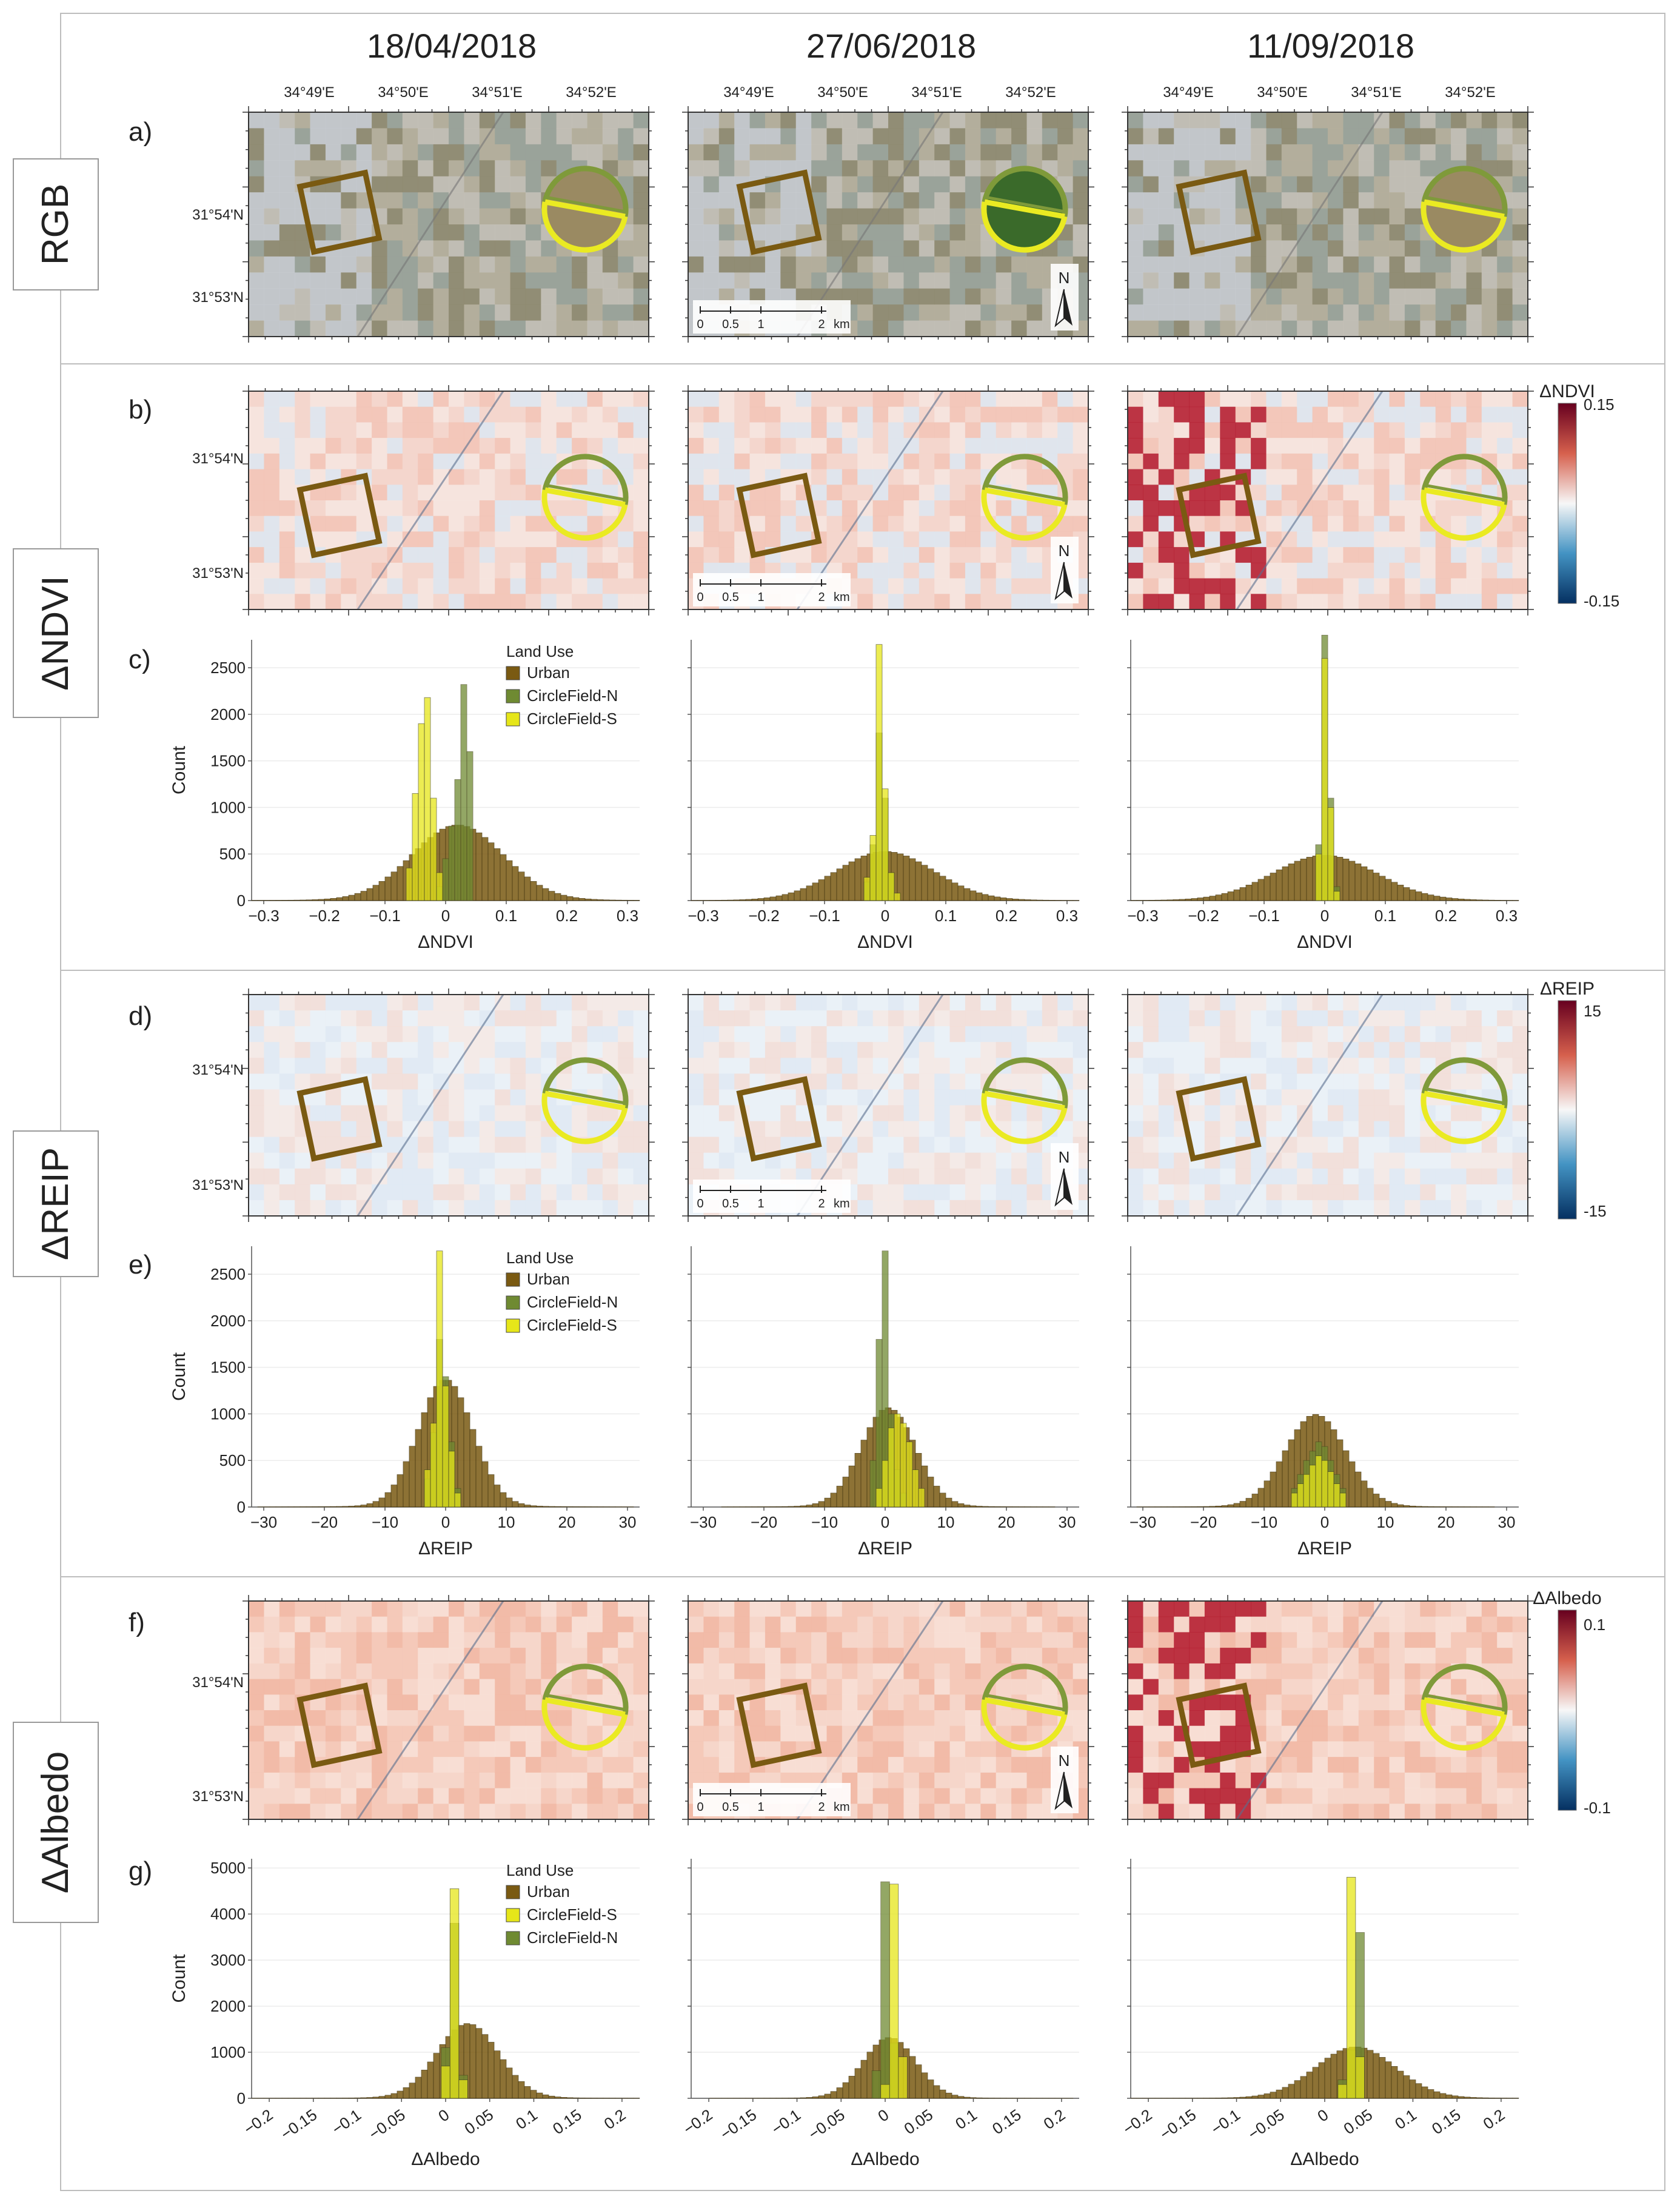 Image resolution: width=1680 pixels, height=2202 pixels. Describe the element at coordinates (888, 1105) in the screenshot. I see `map-reip-2: 0 0.5 1 2 kmN` at that location.